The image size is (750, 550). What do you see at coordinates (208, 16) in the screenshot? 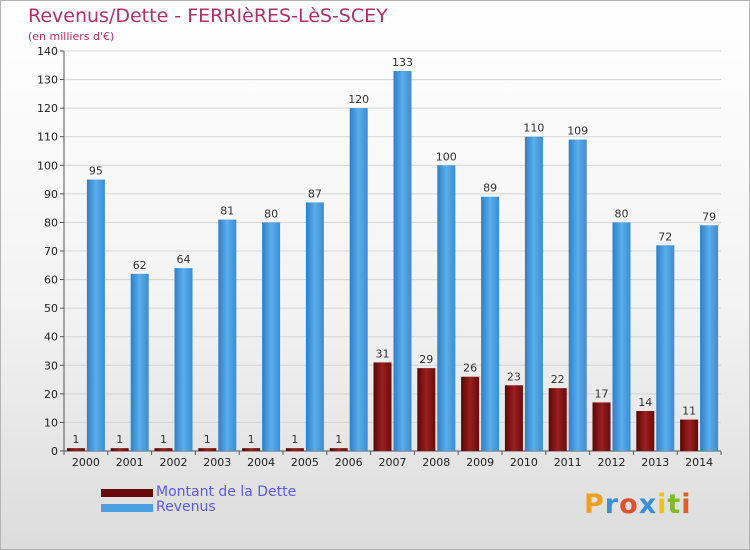
I see `chart-title: Revenus/Dette - FERRIèRES-LèS-SCEY` at bounding box center [208, 16].